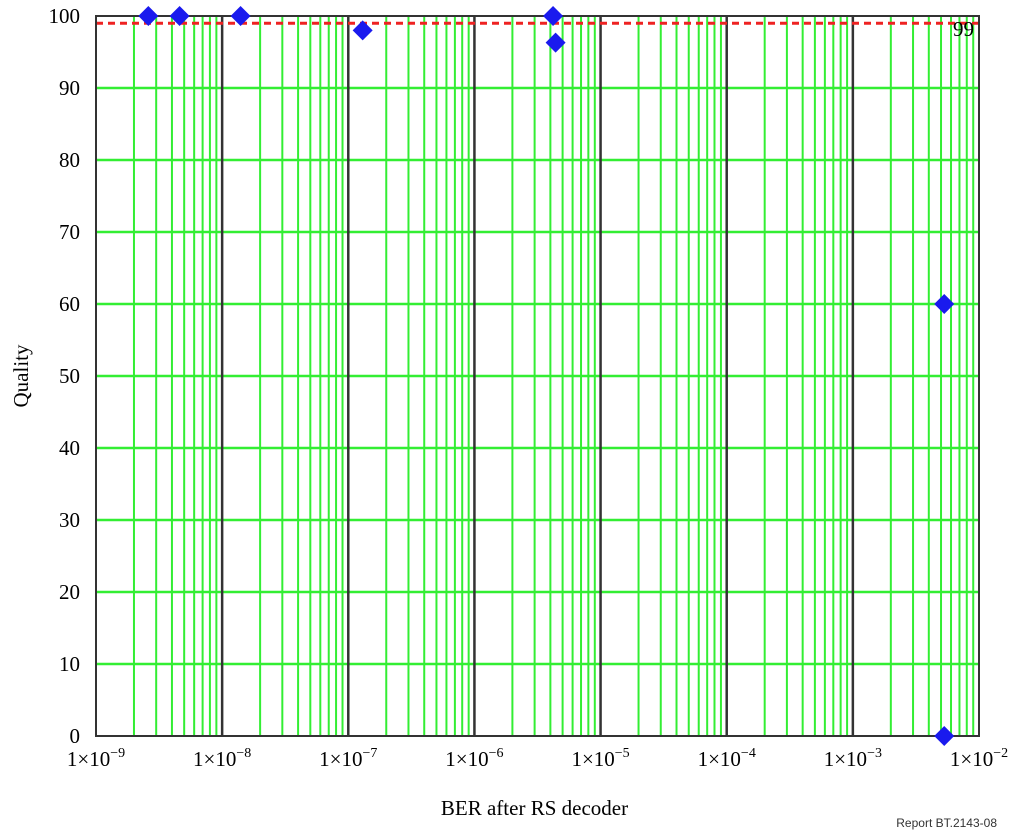 The image size is (1015, 830). Describe the element at coordinates (727, 758) in the screenshot. I see `x-tick-label: 1×10⁻⁴` at that location.